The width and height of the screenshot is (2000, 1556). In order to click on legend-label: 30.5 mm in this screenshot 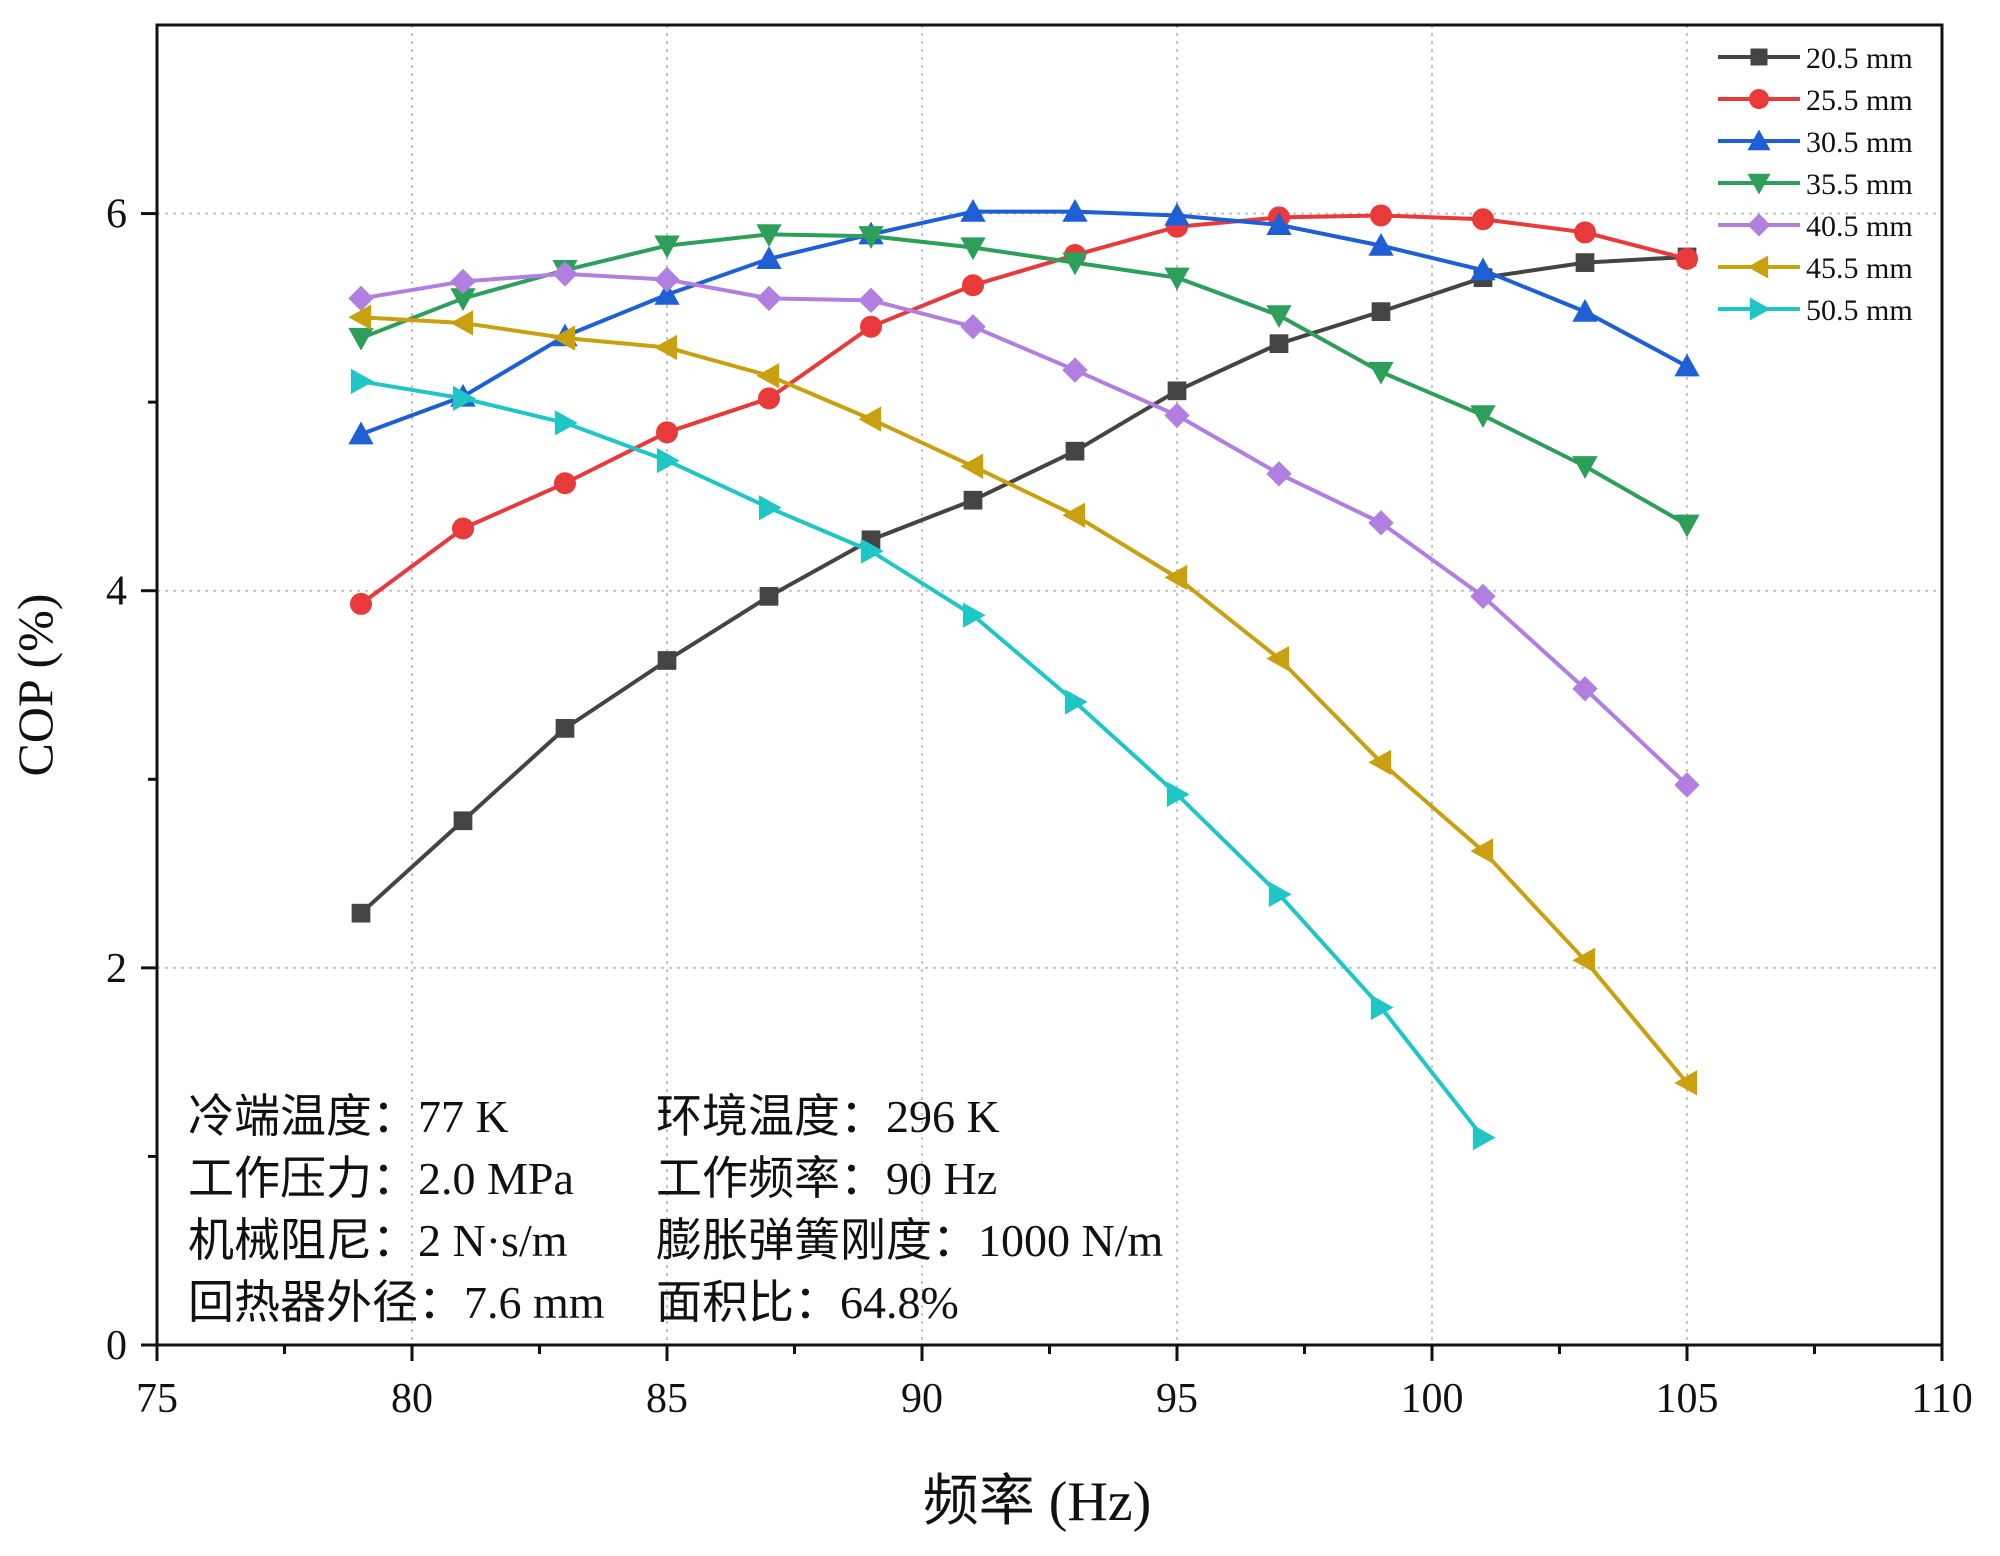, I will do `click(1859, 142)`.